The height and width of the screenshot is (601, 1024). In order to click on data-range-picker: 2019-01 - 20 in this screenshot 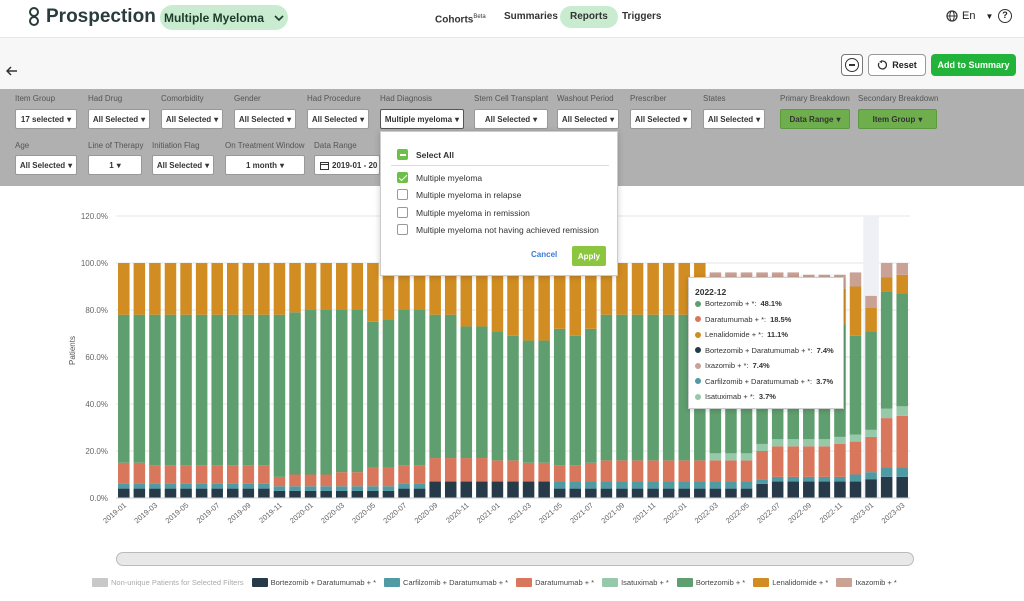, I will do `click(347, 165)`.